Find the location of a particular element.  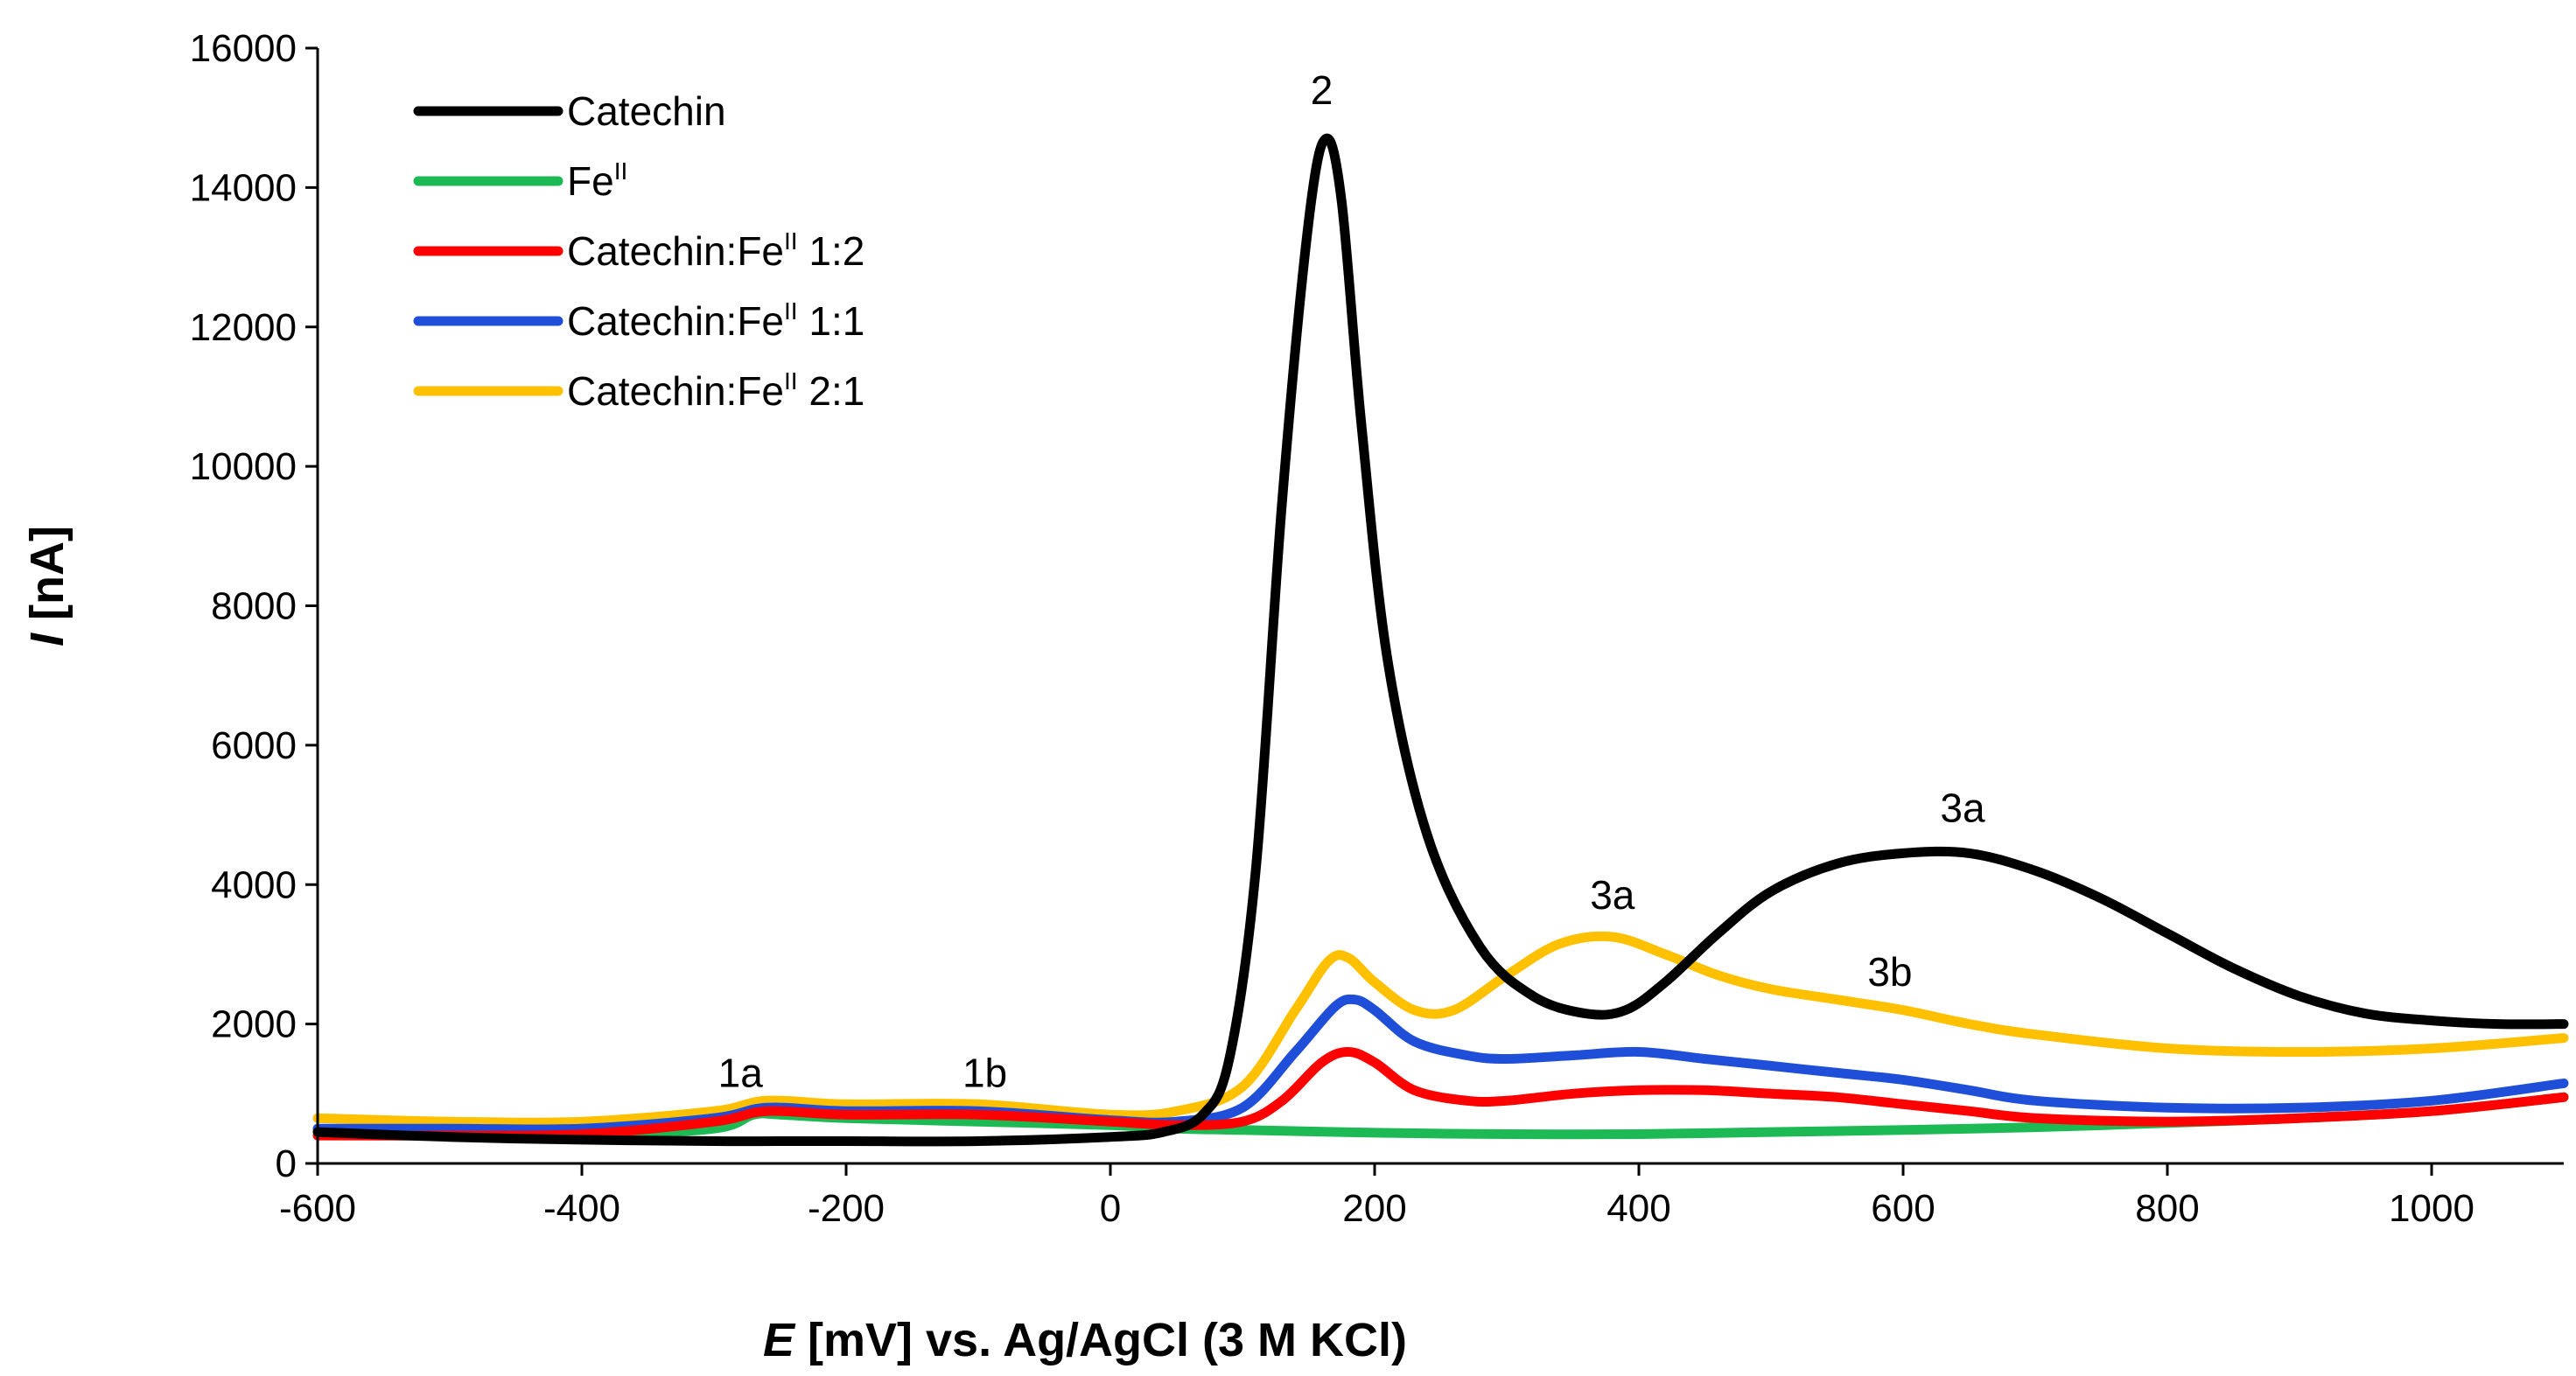

x-tick-label: 800 is located at coordinates (2167, 1208).